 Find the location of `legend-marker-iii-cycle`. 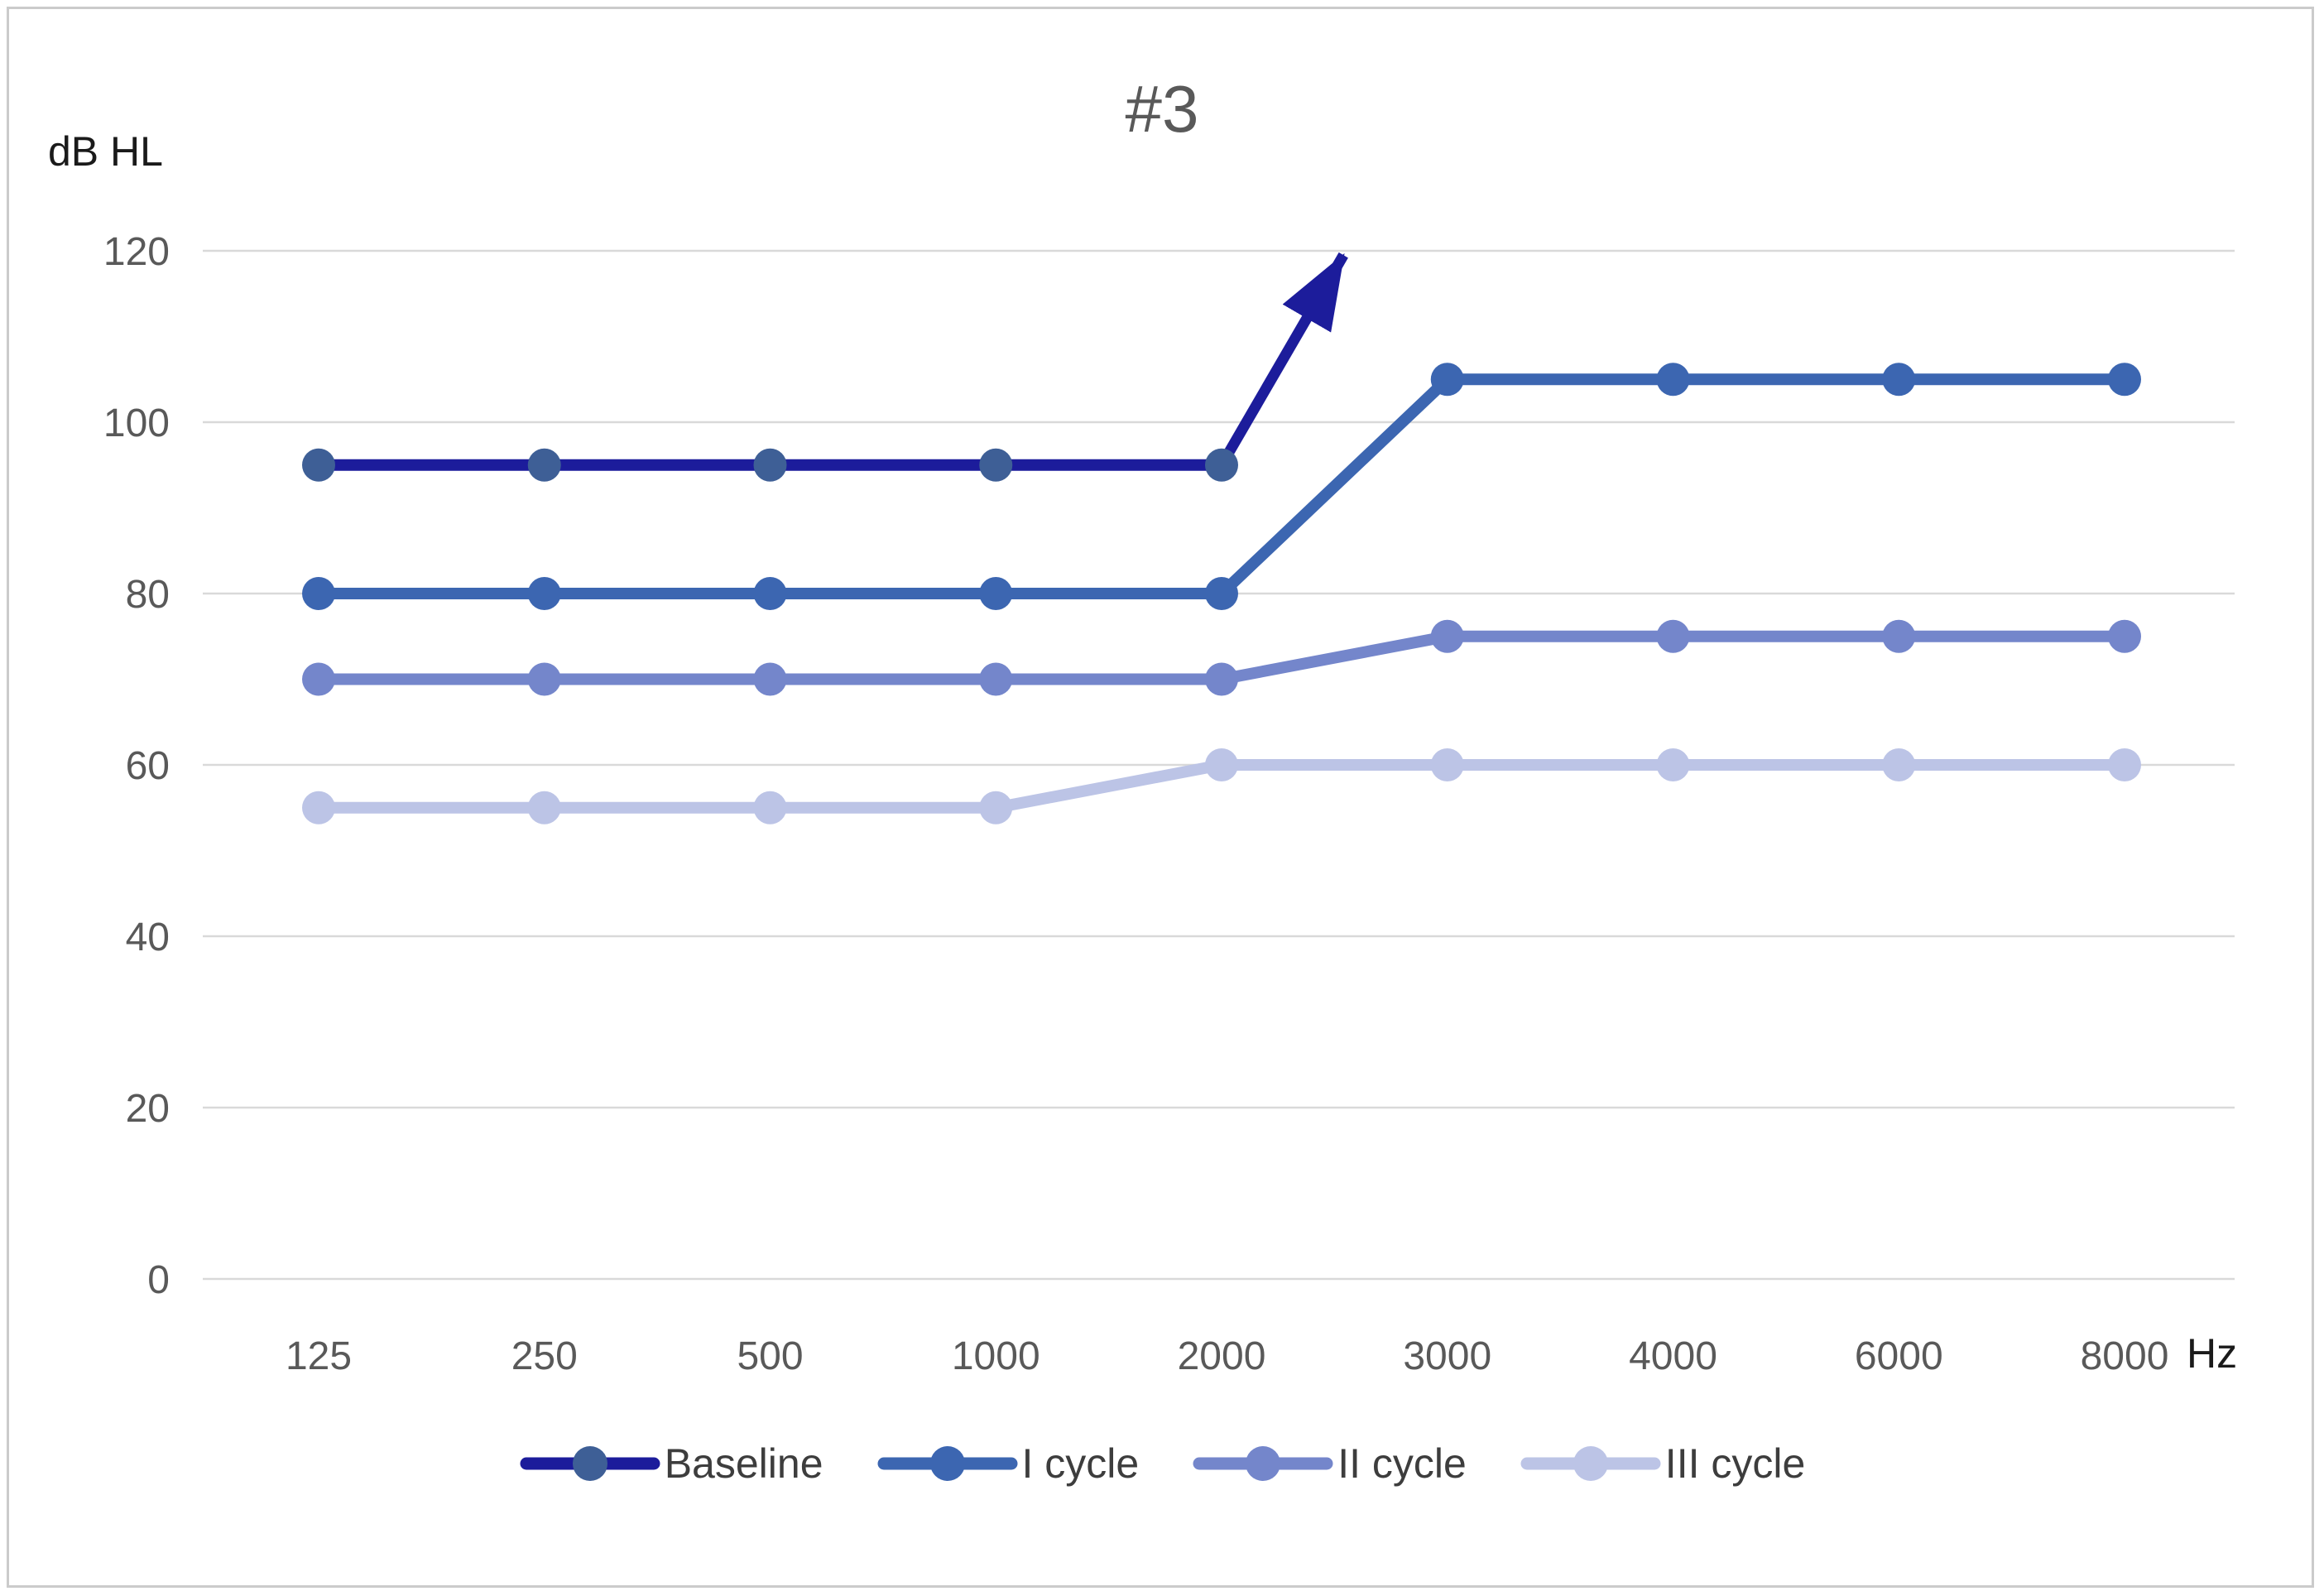

legend-marker-iii-cycle is located at coordinates (1591, 1463).